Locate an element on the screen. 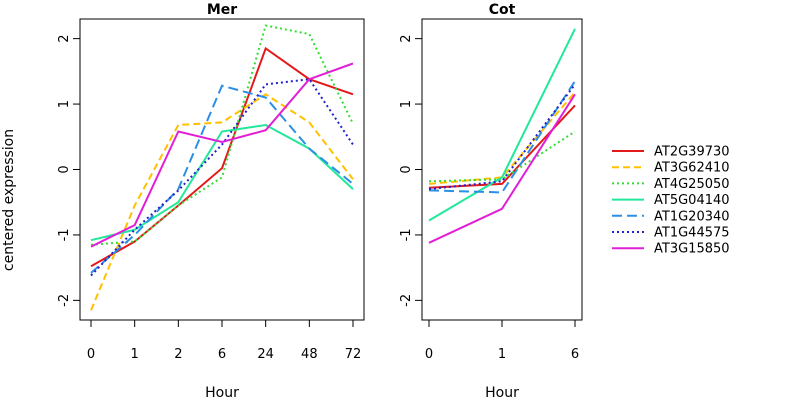 The height and width of the screenshot is (400, 800). legend-item: AT1G20340 is located at coordinates (671, 216).